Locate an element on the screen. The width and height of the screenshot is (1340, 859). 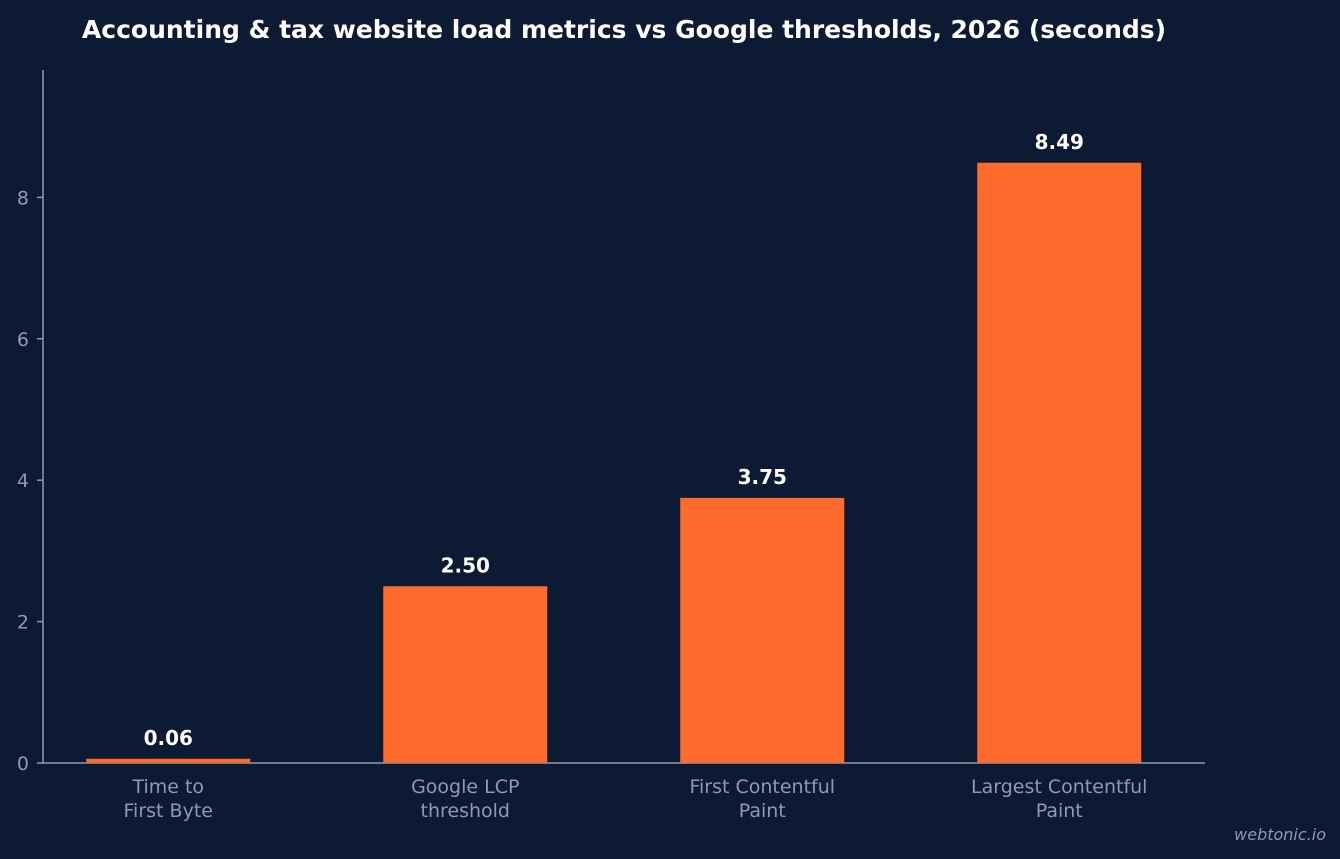
category-label: threshold is located at coordinates (465, 811).